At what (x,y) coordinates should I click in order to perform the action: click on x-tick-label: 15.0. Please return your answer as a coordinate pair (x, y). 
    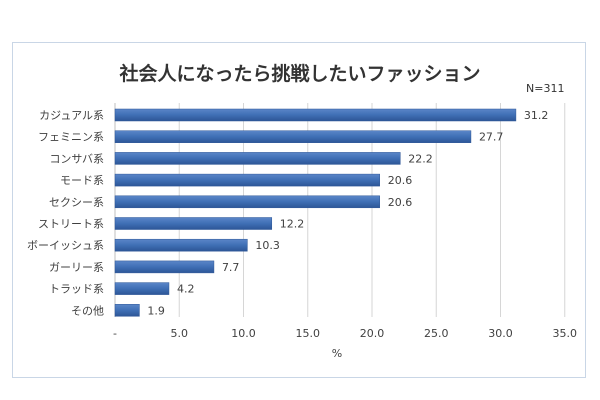
    Looking at the image, I should click on (308, 333).